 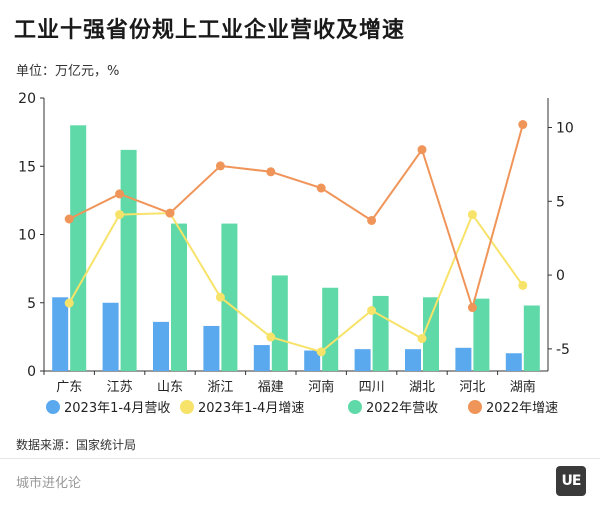 What do you see at coordinates (571, 481) in the screenshot?
I see `ue-logo: UE` at bounding box center [571, 481].